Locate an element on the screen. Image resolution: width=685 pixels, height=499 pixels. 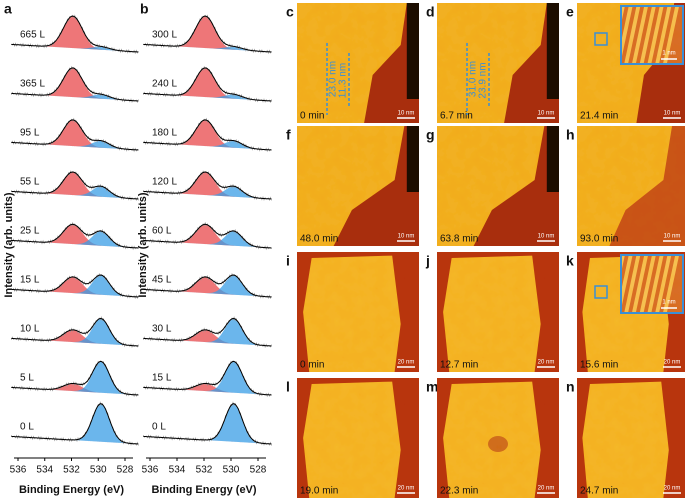
inset is located at coordinates (652, 284).